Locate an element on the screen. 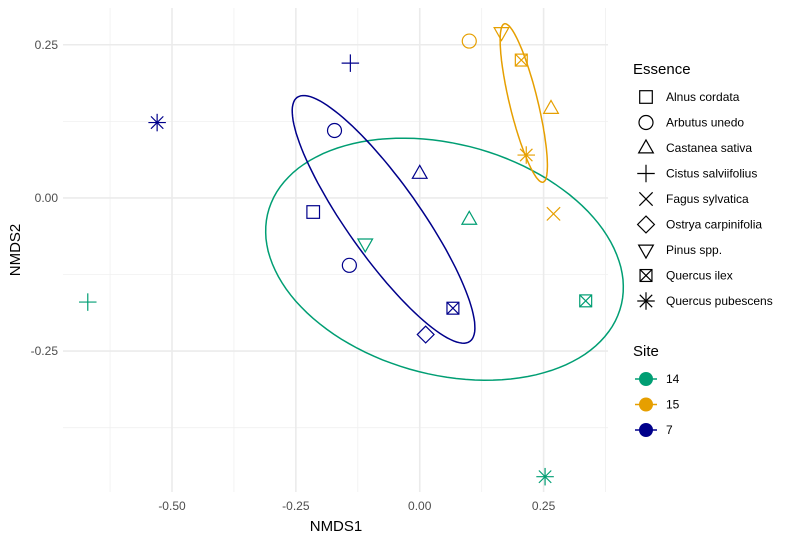 This screenshot has width=793, height=542. legend-site-label: 7 is located at coordinates (669, 430).